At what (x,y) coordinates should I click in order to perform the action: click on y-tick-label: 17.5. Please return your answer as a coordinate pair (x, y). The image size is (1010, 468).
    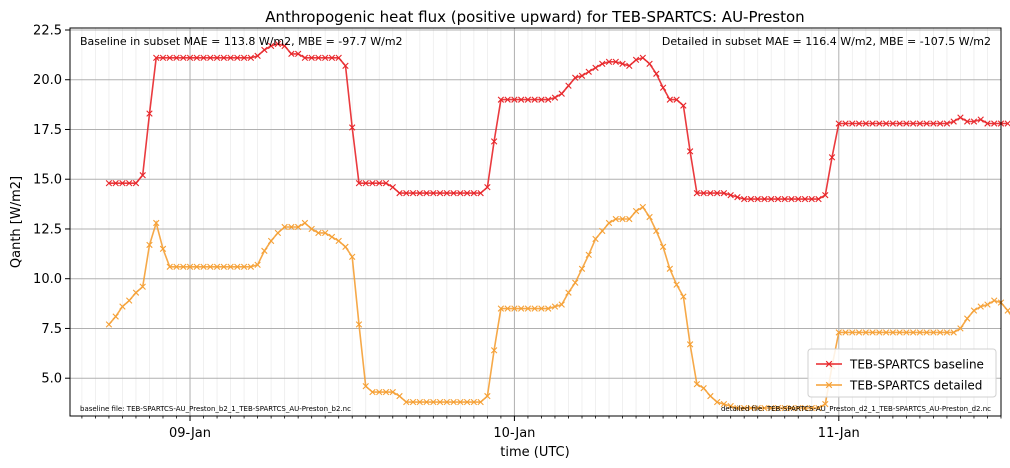
    Looking at the image, I should click on (47, 130).